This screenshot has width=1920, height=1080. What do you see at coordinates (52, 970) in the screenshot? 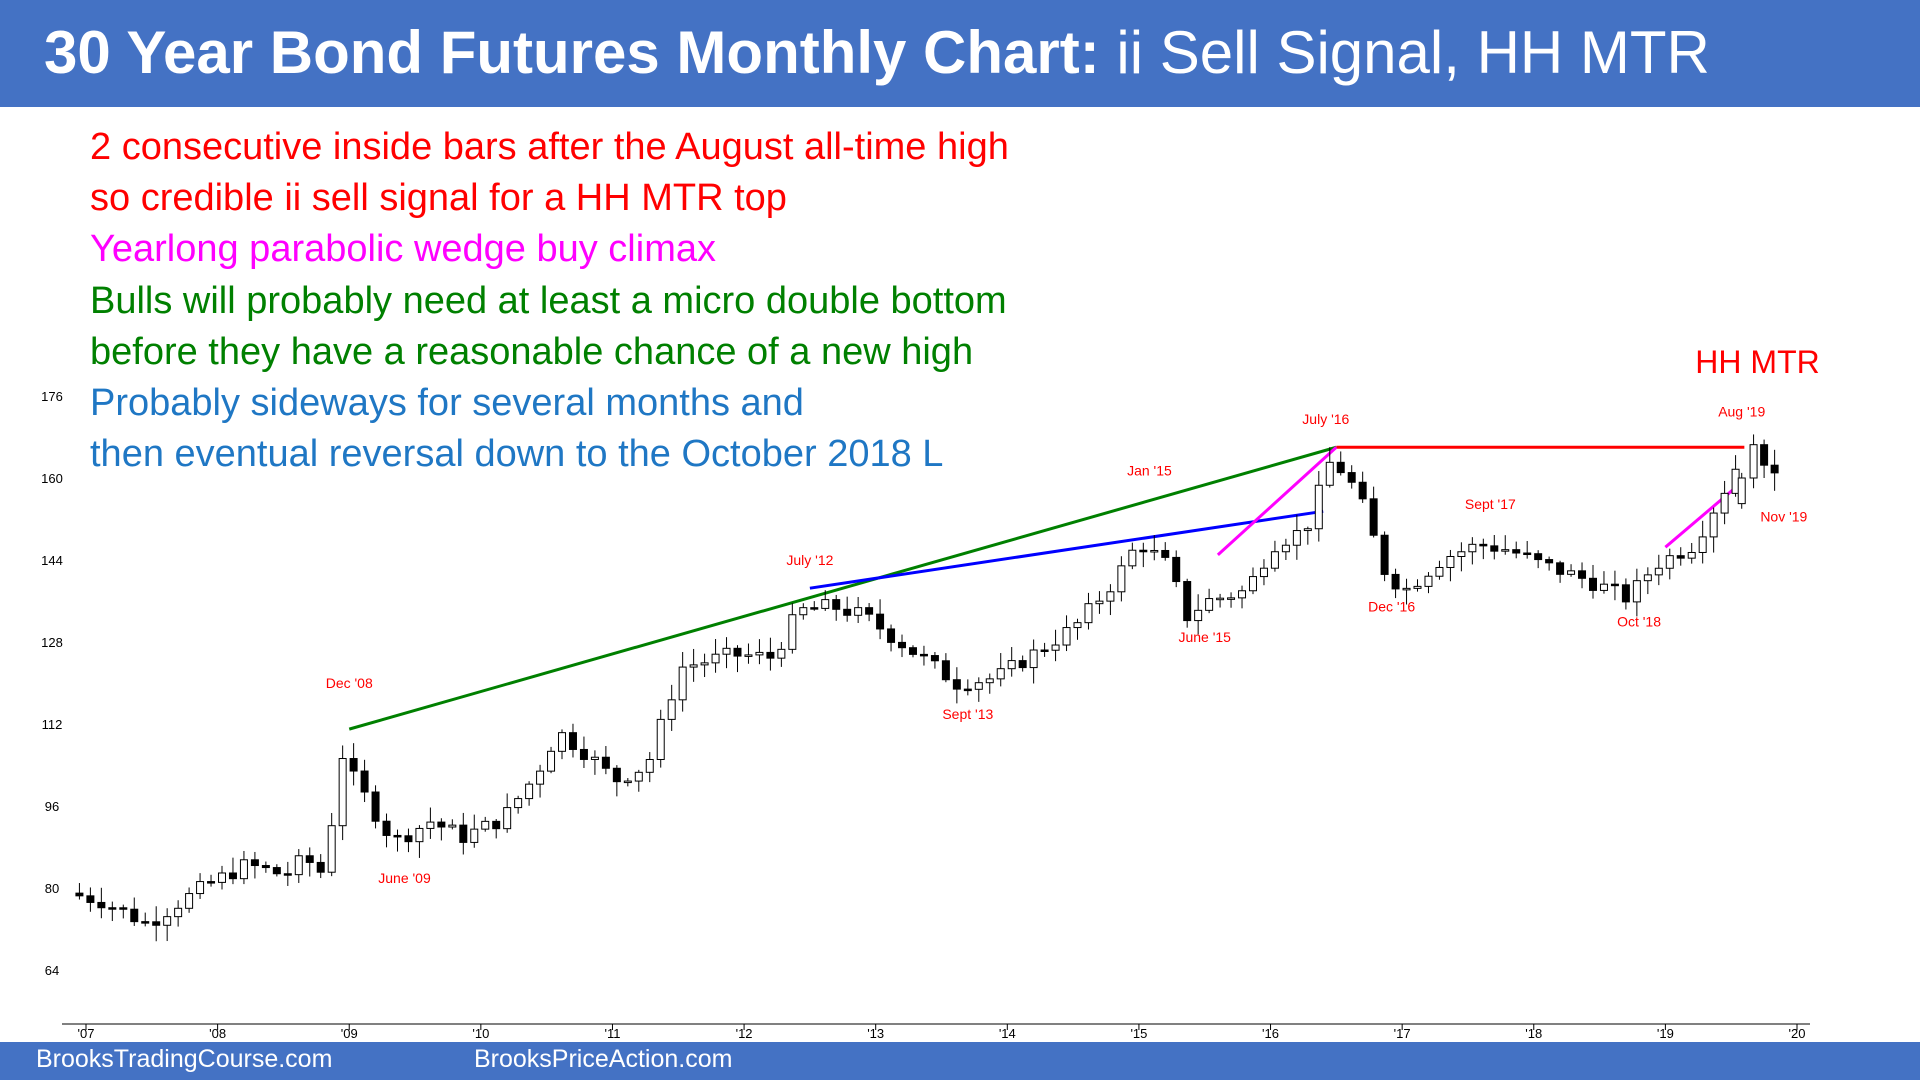
I see `y-tick-label: 64` at bounding box center [52, 970].